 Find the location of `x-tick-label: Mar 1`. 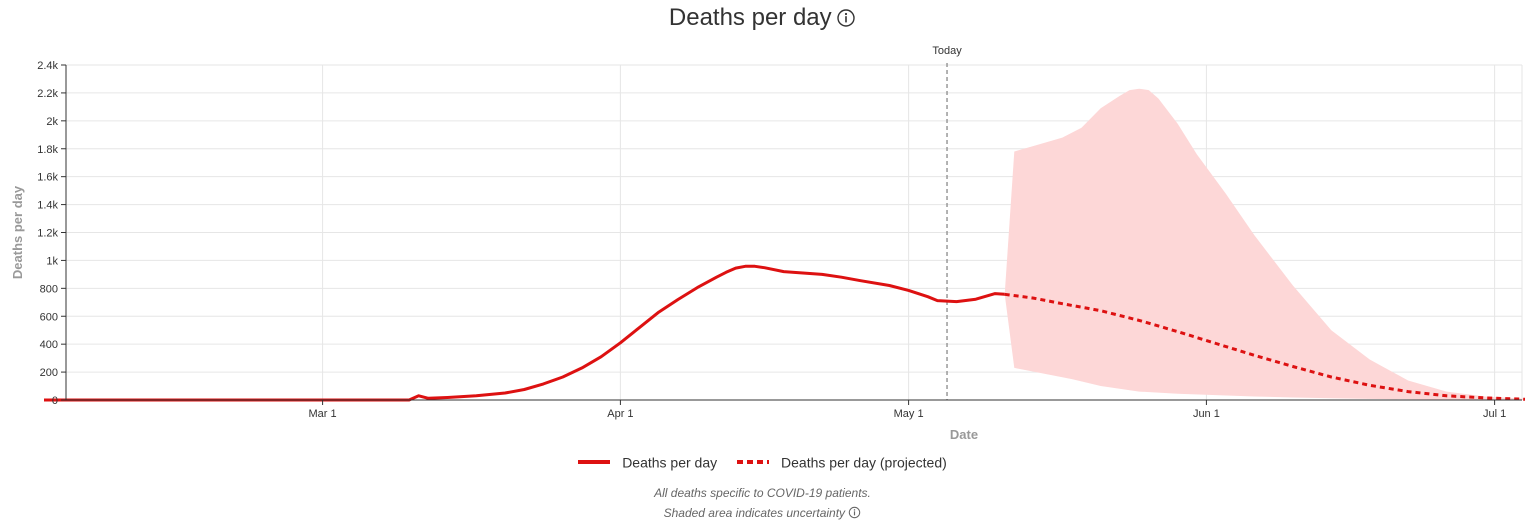

x-tick-label: Mar 1 is located at coordinates (323, 414).